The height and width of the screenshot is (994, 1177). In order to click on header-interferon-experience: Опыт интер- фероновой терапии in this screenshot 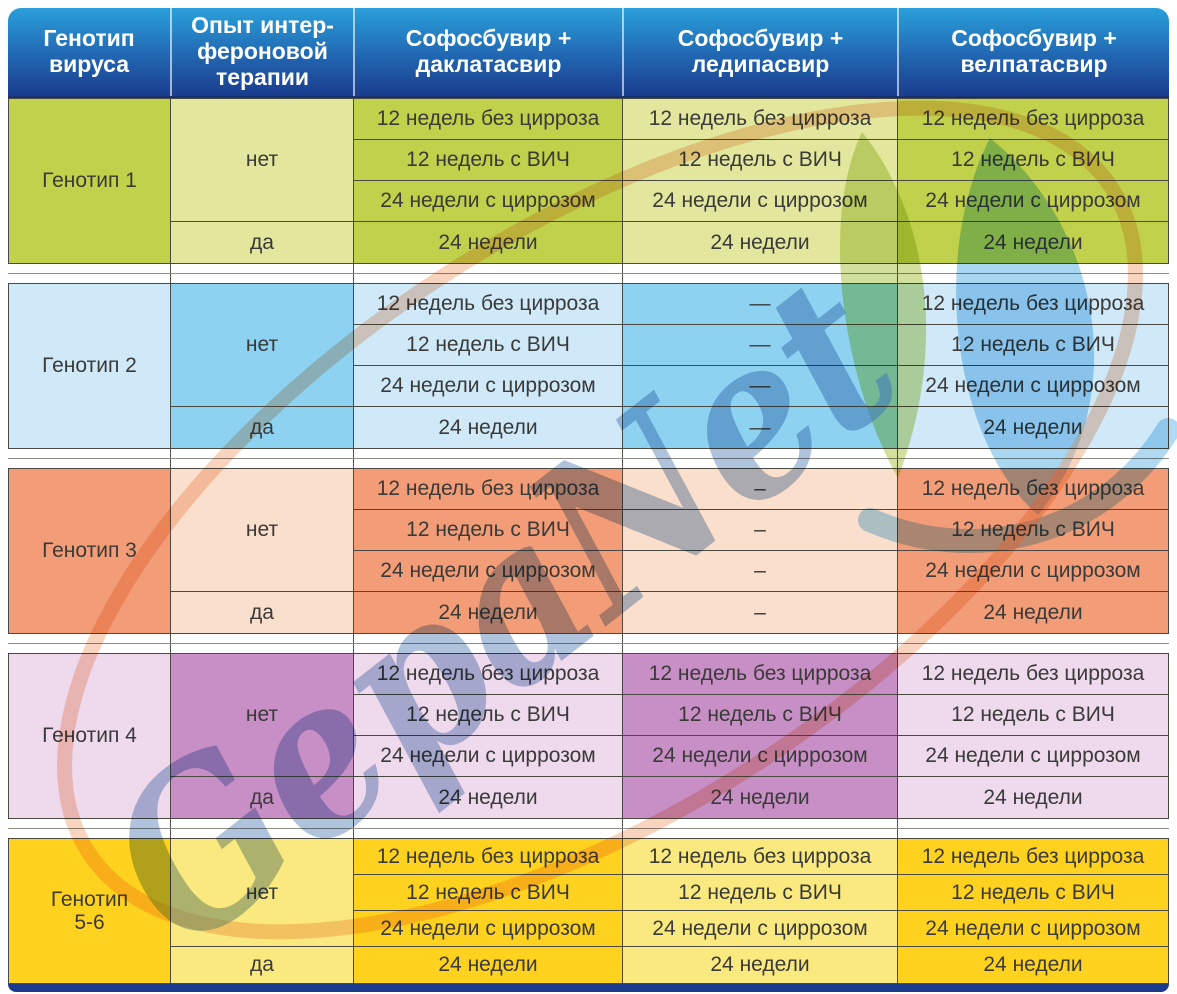, I will do `click(261, 52)`.